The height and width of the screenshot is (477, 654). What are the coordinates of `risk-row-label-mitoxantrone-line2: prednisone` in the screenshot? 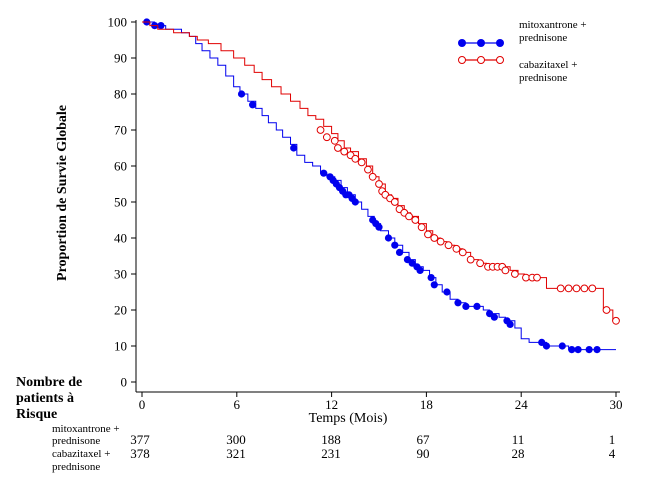 It's located at (76, 441).